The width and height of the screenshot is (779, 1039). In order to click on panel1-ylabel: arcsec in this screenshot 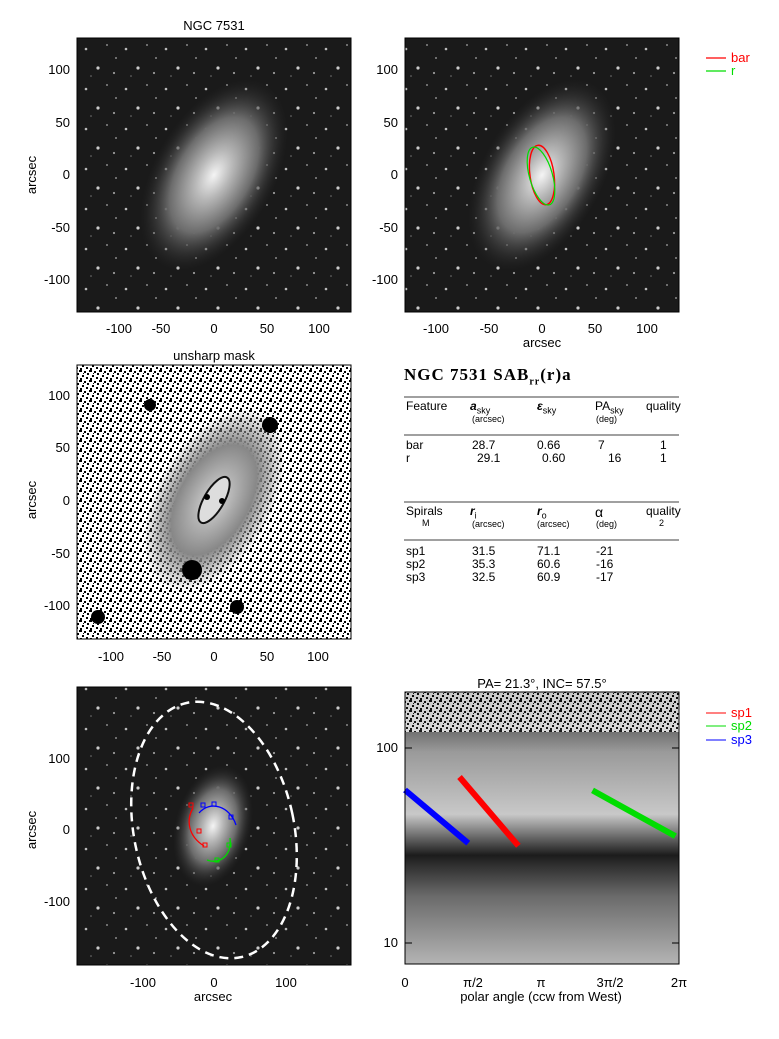, I will do `click(31, 174)`.